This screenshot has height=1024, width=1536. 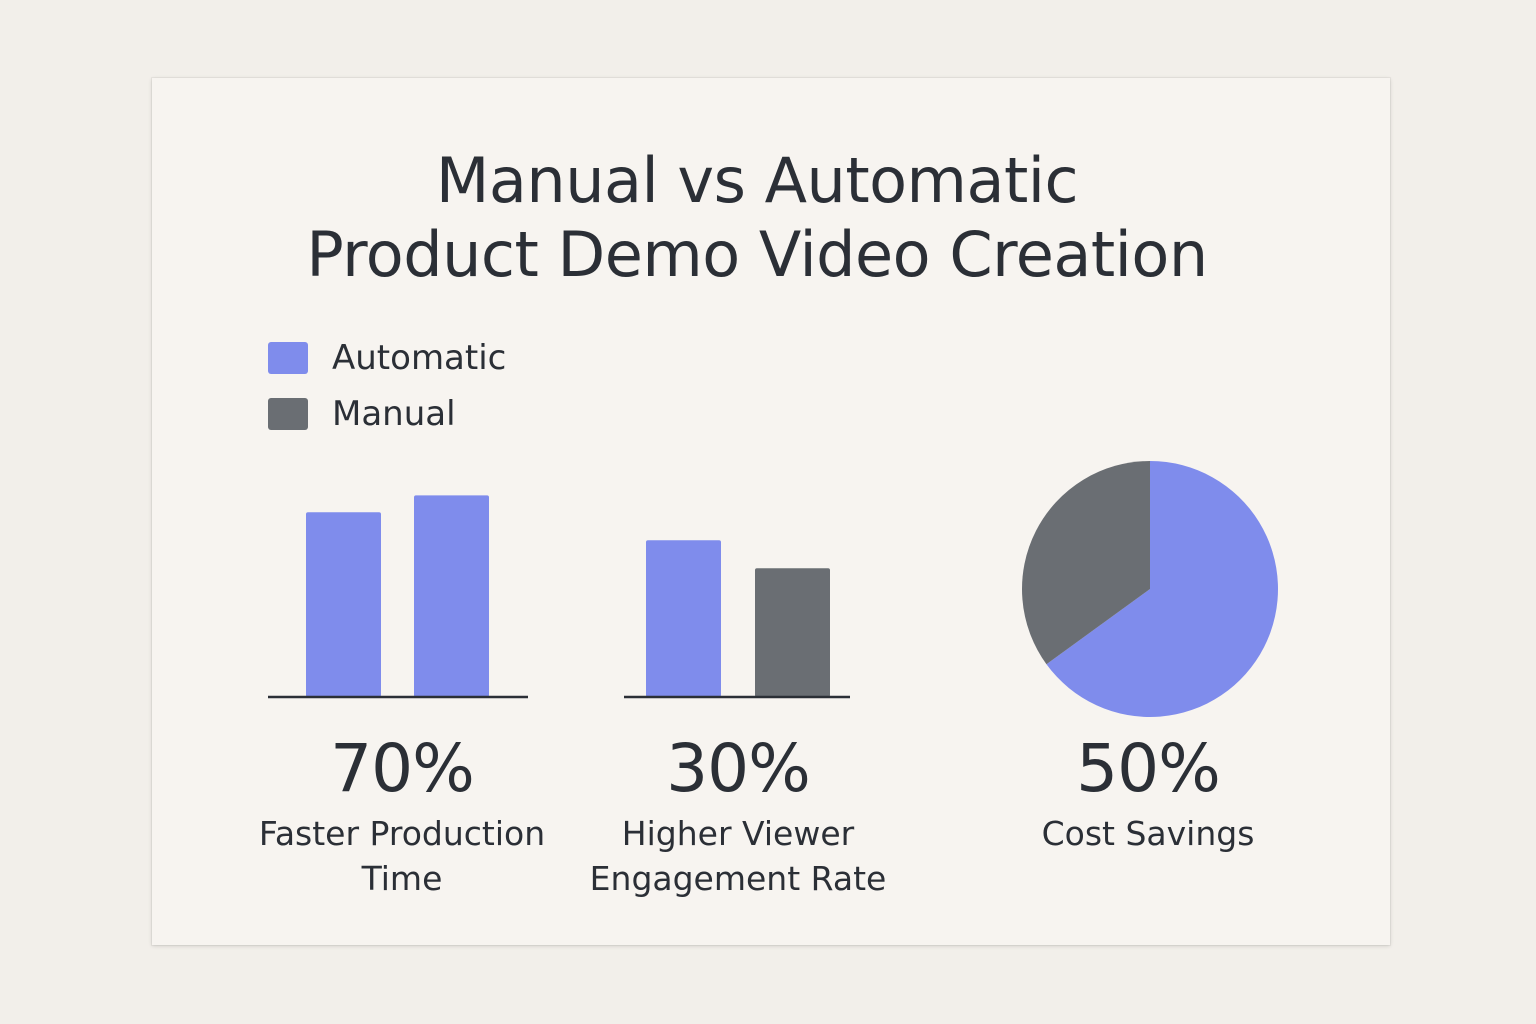 I want to click on legend-item-manual: Manual, so click(x=387, y=414).